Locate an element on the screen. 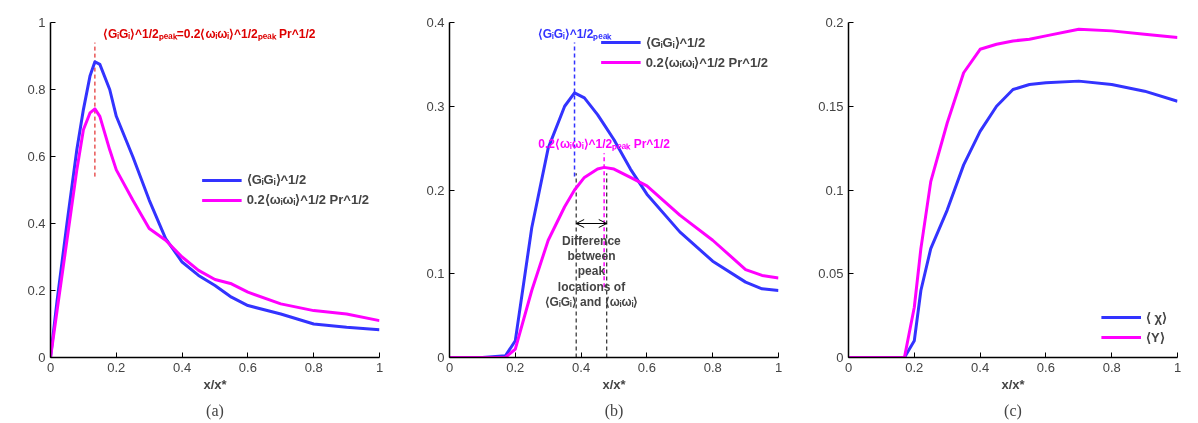 The image size is (1198, 423). ref-line-label: ⟨GᵢGᵢ⟩^1/2ₚₑₐₖ is located at coordinates (575, 34).